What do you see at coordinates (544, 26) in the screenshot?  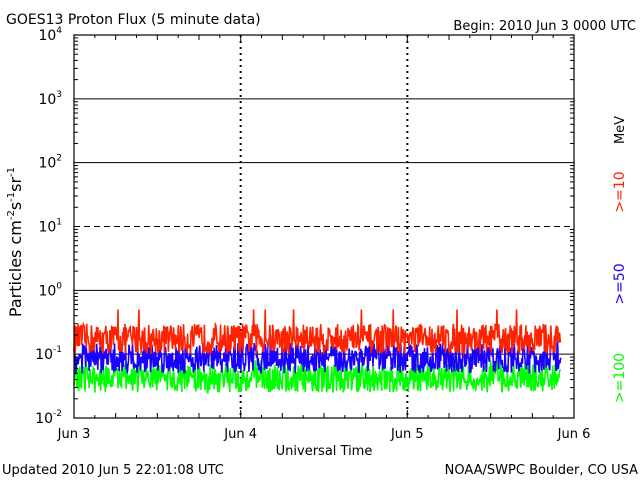 I see `begin-time: Begin: 2010 Jun 3 0000 UTC` at bounding box center [544, 26].